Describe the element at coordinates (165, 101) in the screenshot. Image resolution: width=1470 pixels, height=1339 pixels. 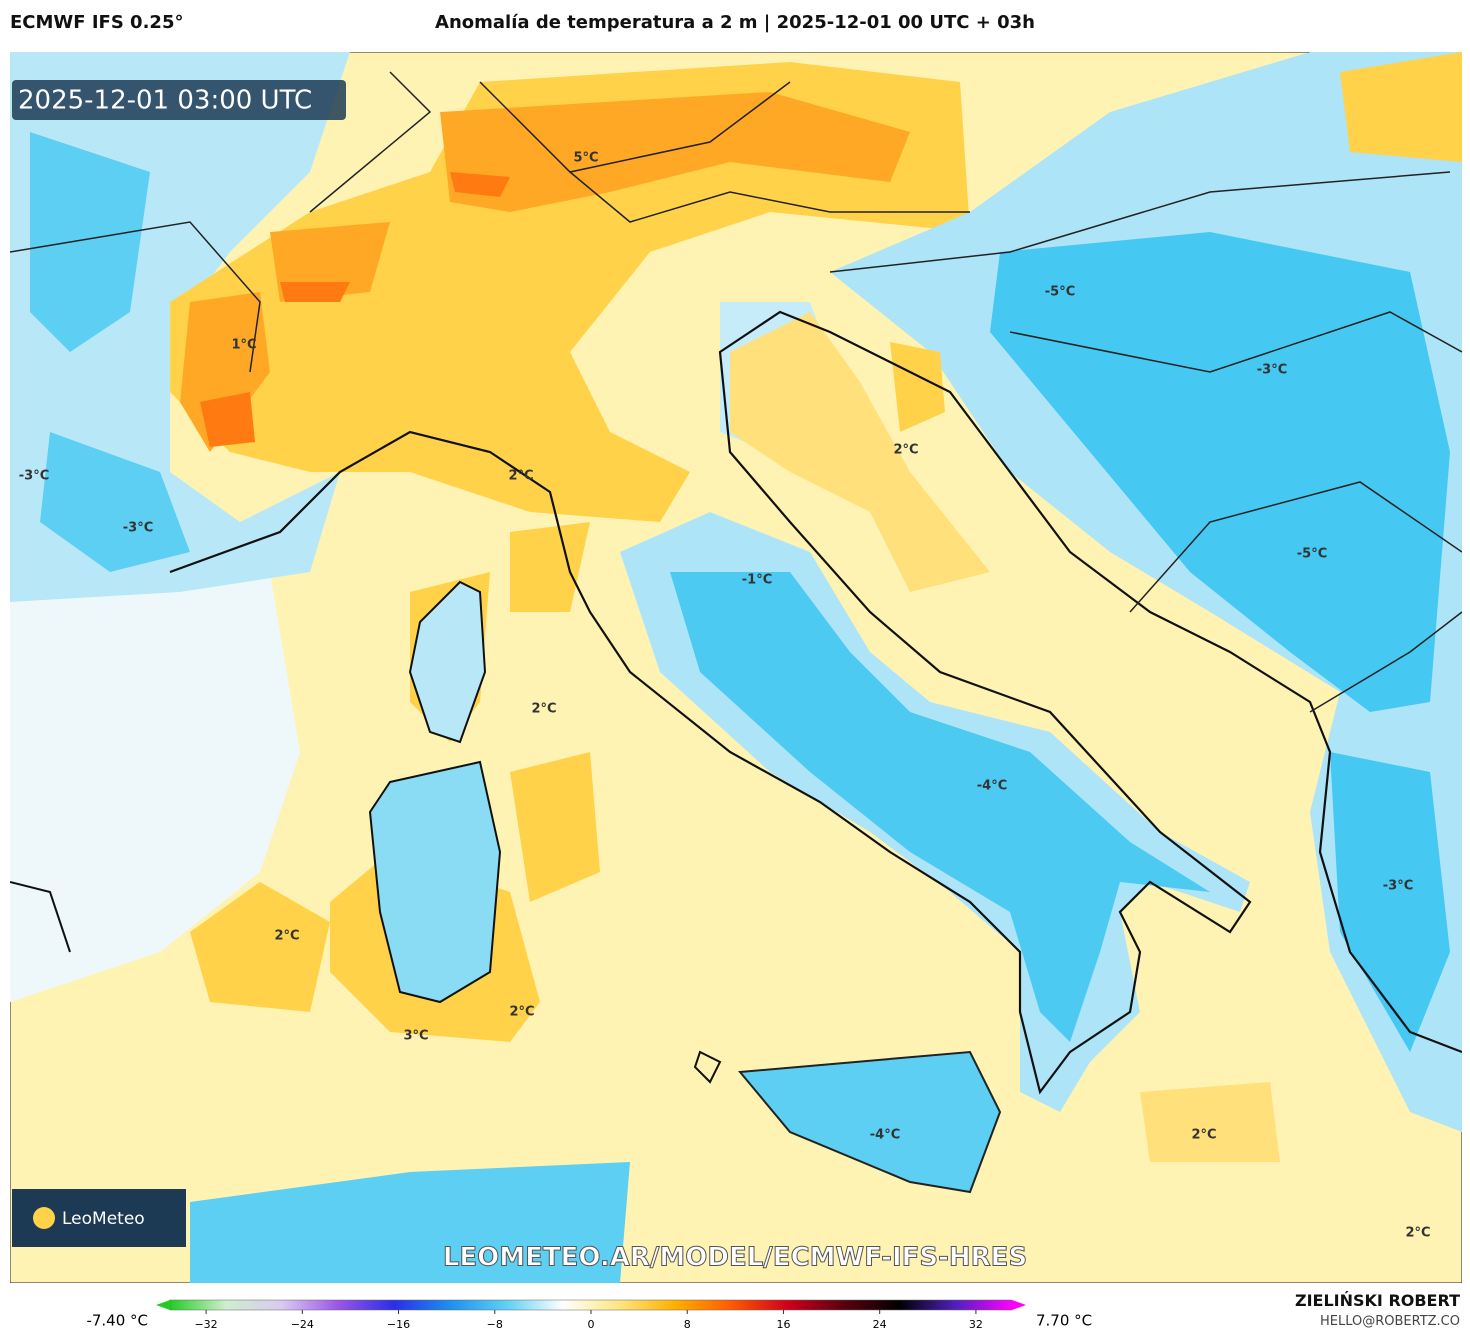
I see `timestamp: 2025-12-01 03:00 UTC` at that location.